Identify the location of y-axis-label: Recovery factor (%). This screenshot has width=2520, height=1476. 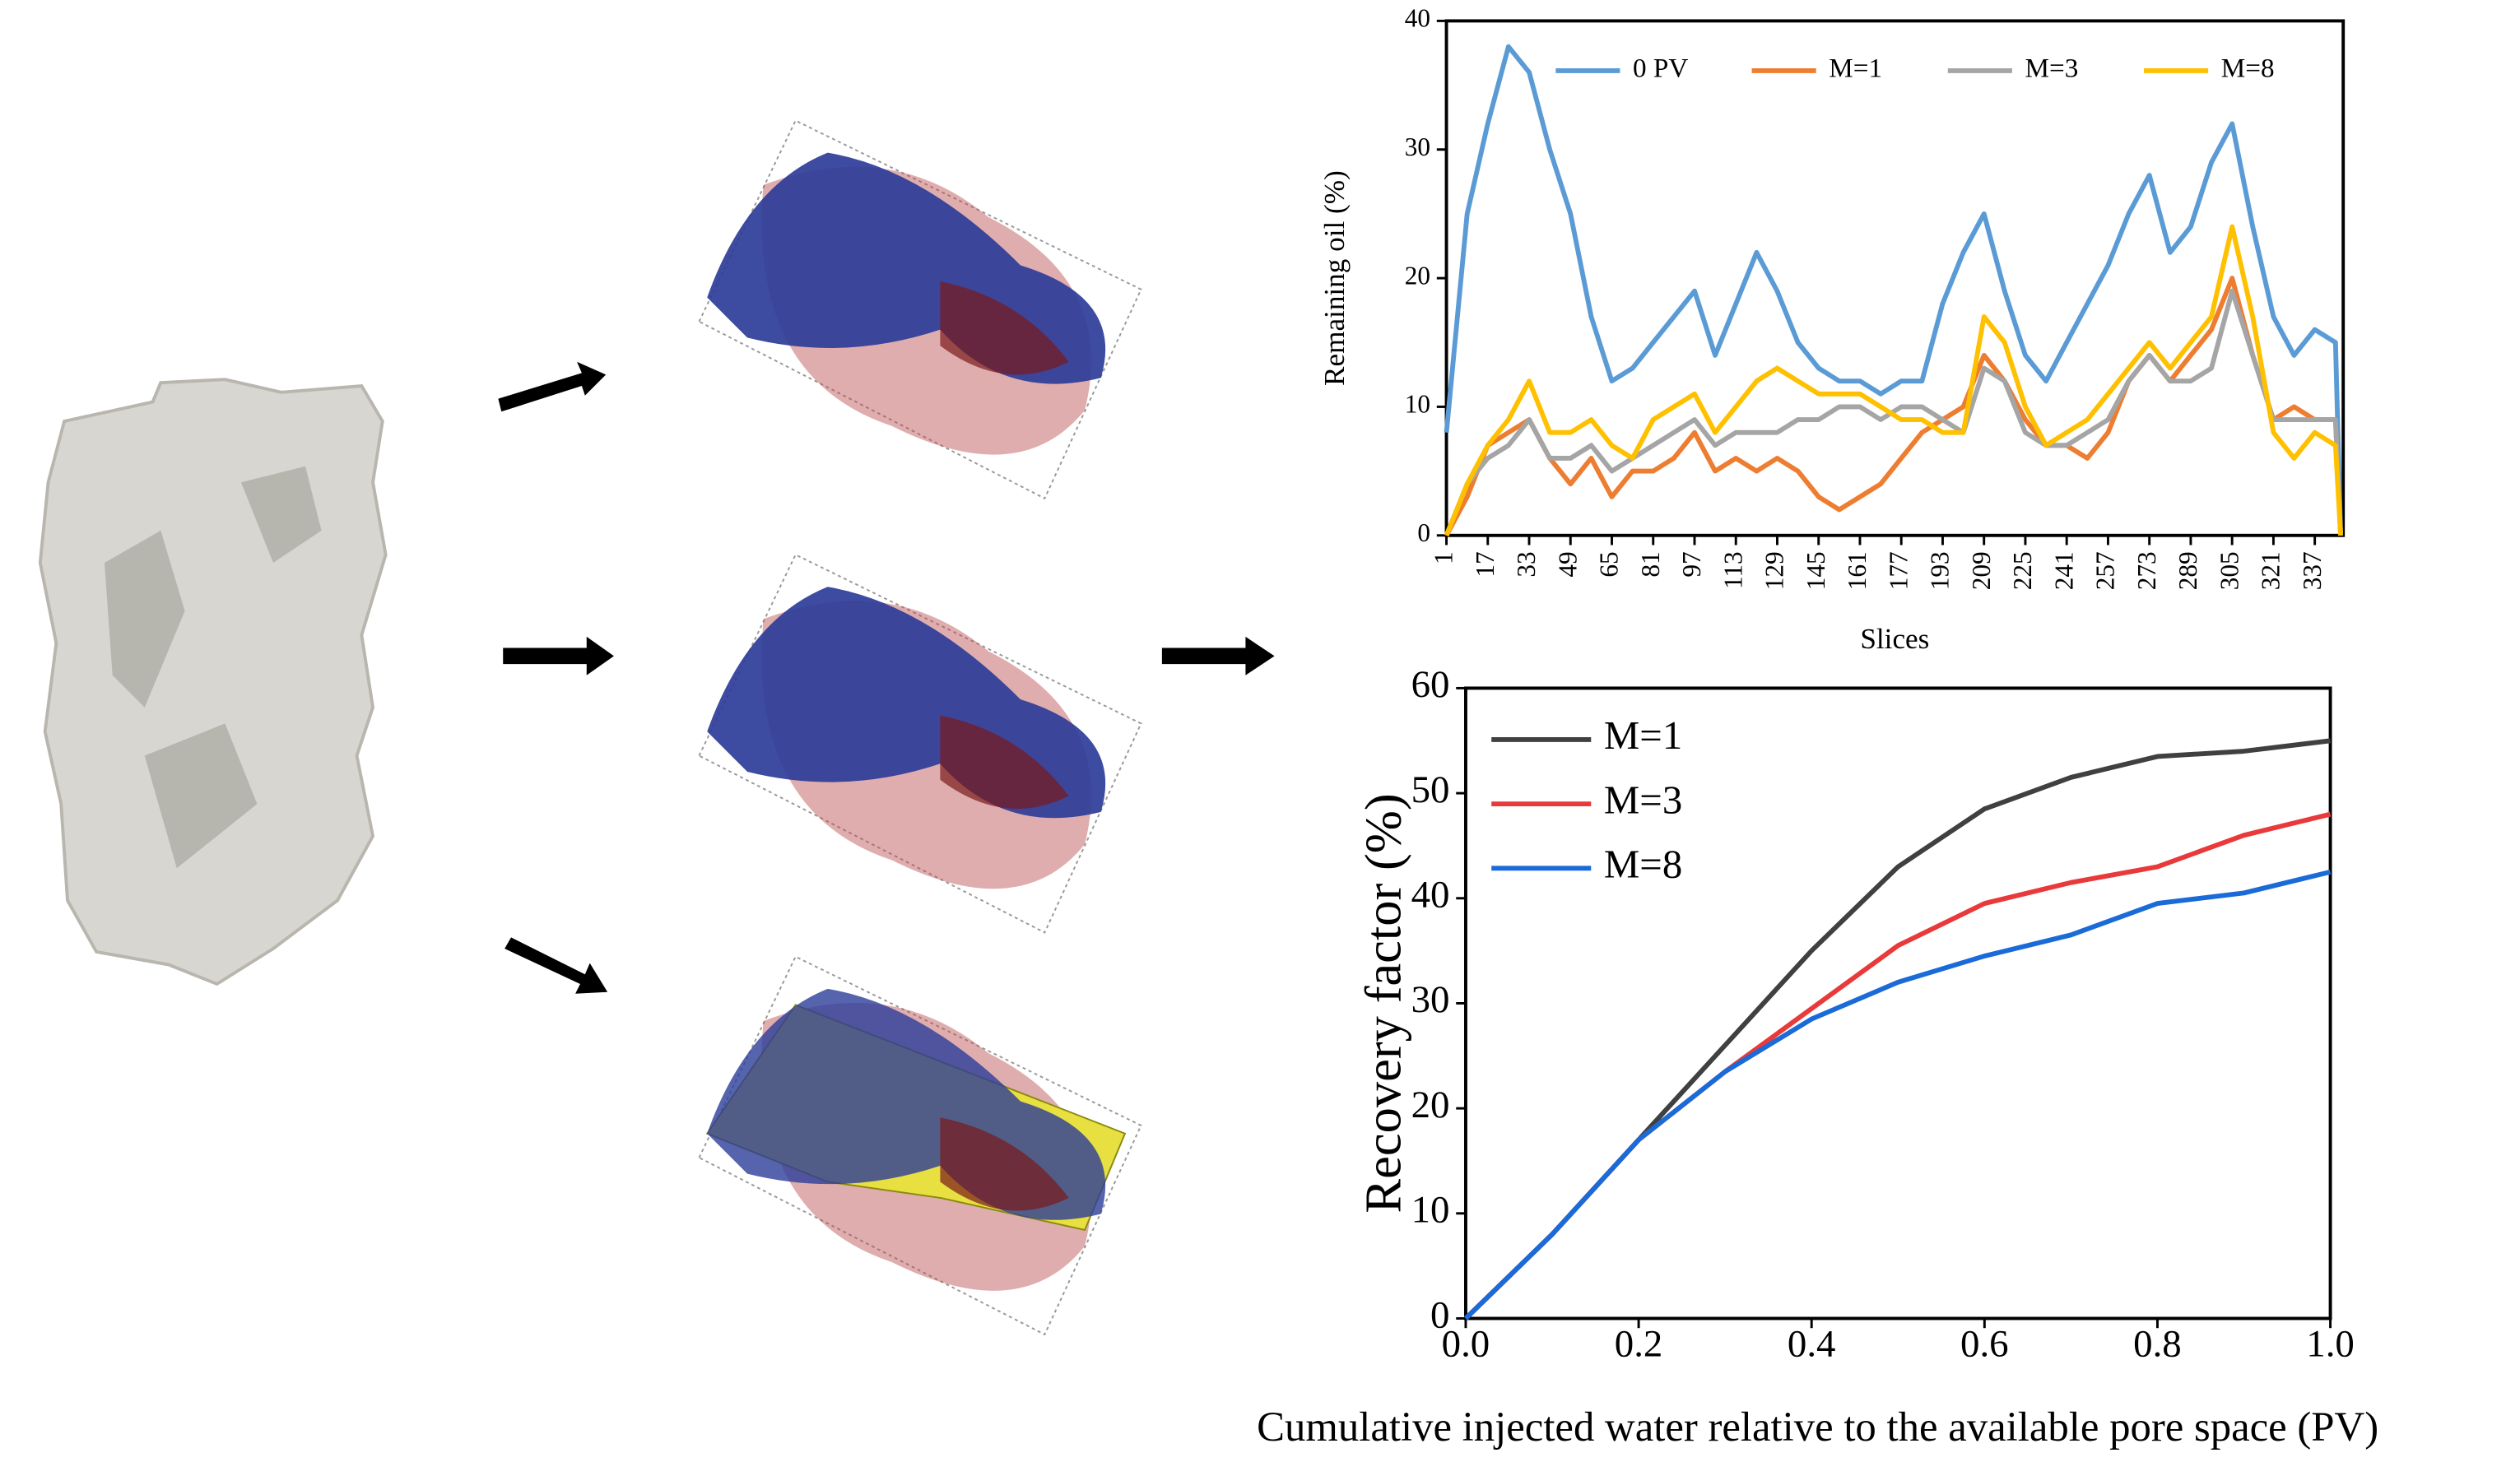
(1383, 1003).